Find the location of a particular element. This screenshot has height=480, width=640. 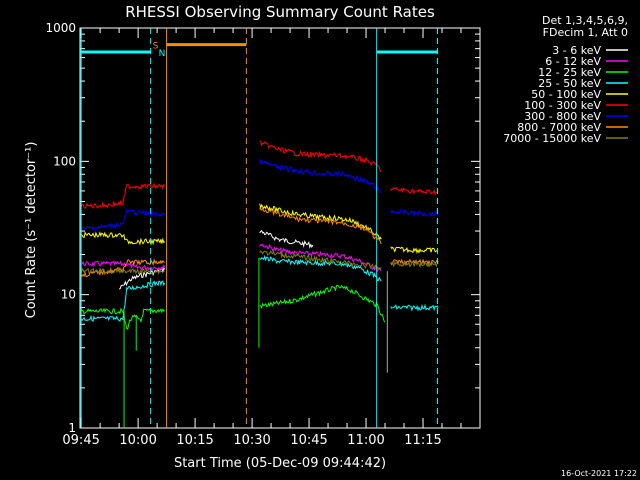

x-tick-label: 11:15 is located at coordinates (422, 440).